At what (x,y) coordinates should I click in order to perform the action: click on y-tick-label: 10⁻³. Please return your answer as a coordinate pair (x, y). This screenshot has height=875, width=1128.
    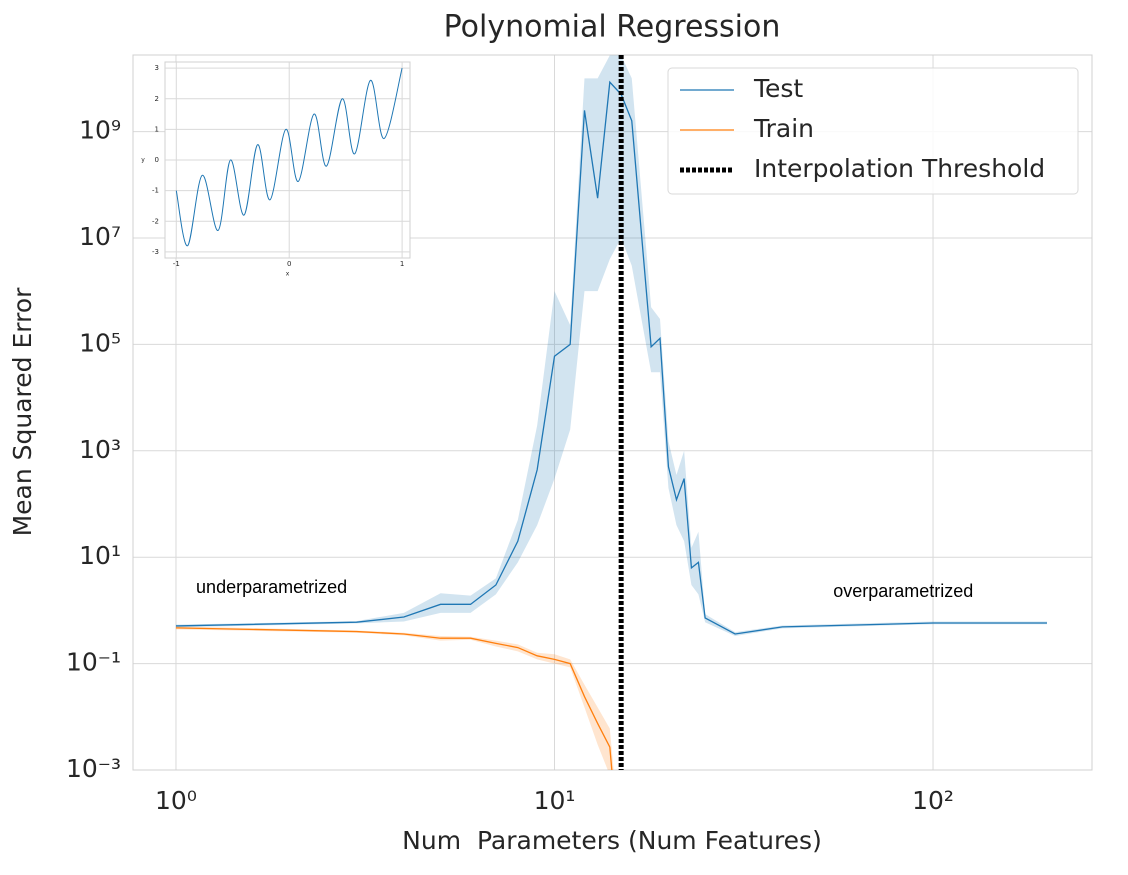
    Looking at the image, I should click on (93, 768).